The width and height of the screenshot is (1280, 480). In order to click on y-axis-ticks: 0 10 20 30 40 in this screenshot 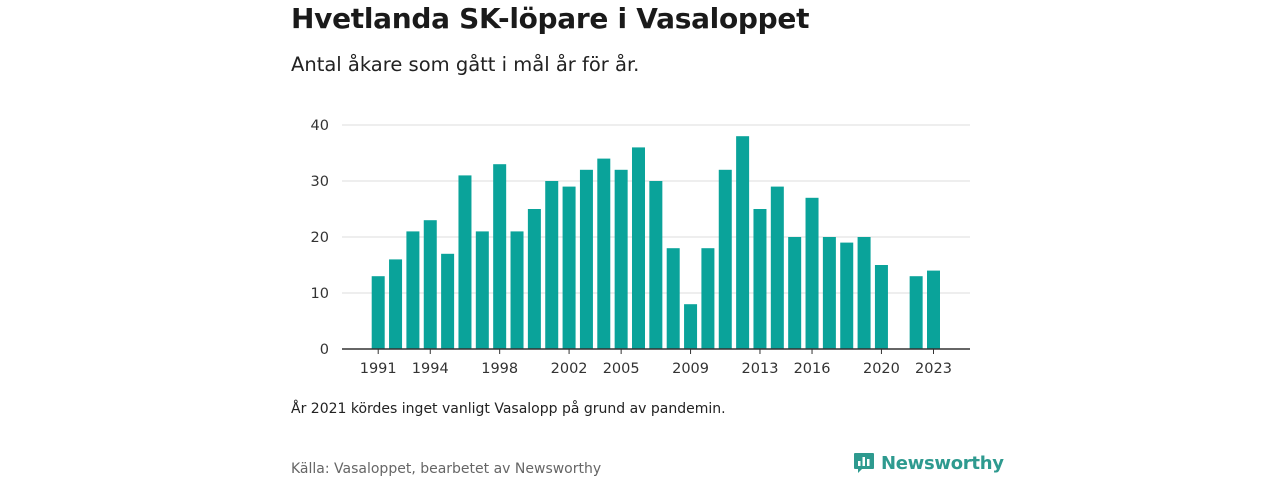, I will do `click(320, 238)`.